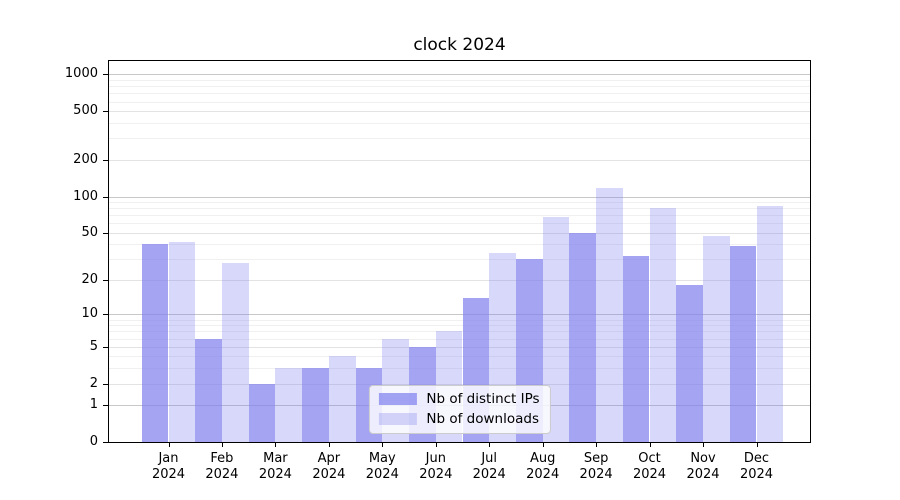 The width and height of the screenshot is (900, 500). Describe the element at coordinates (85, 196) in the screenshot. I see `y-tick-label-100: 100` at that location.